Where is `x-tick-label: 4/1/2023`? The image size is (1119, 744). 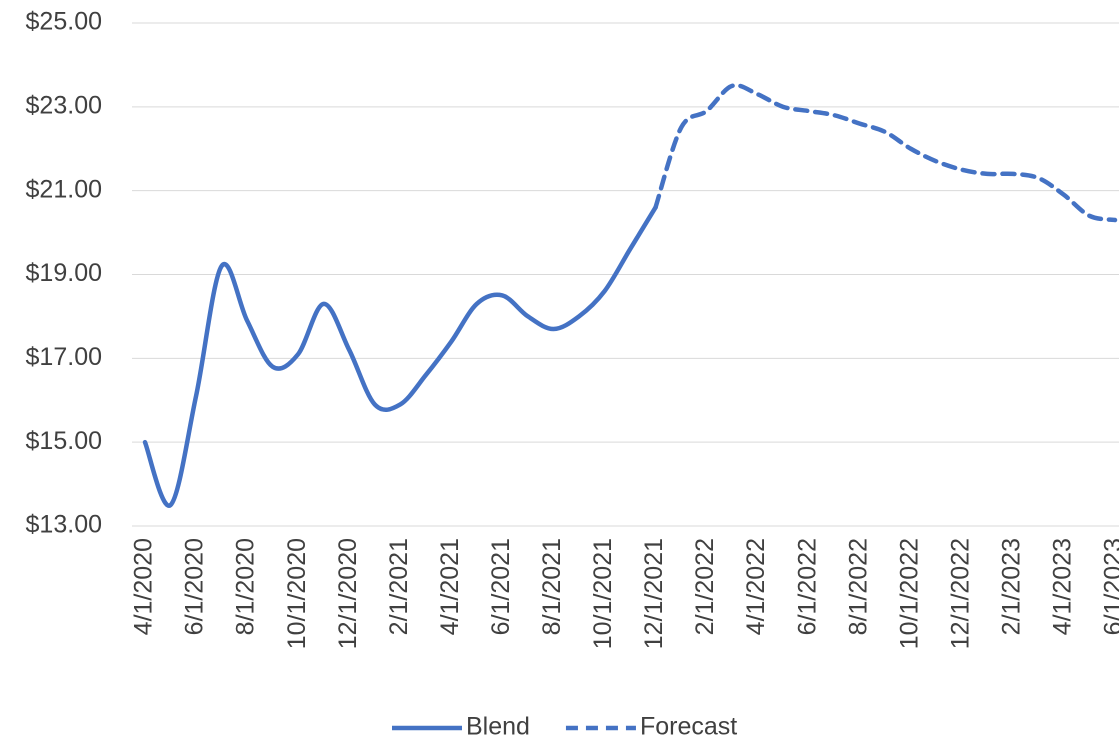 x-tick-label: 4/1/2023 is located at coordinates (1063, 586).